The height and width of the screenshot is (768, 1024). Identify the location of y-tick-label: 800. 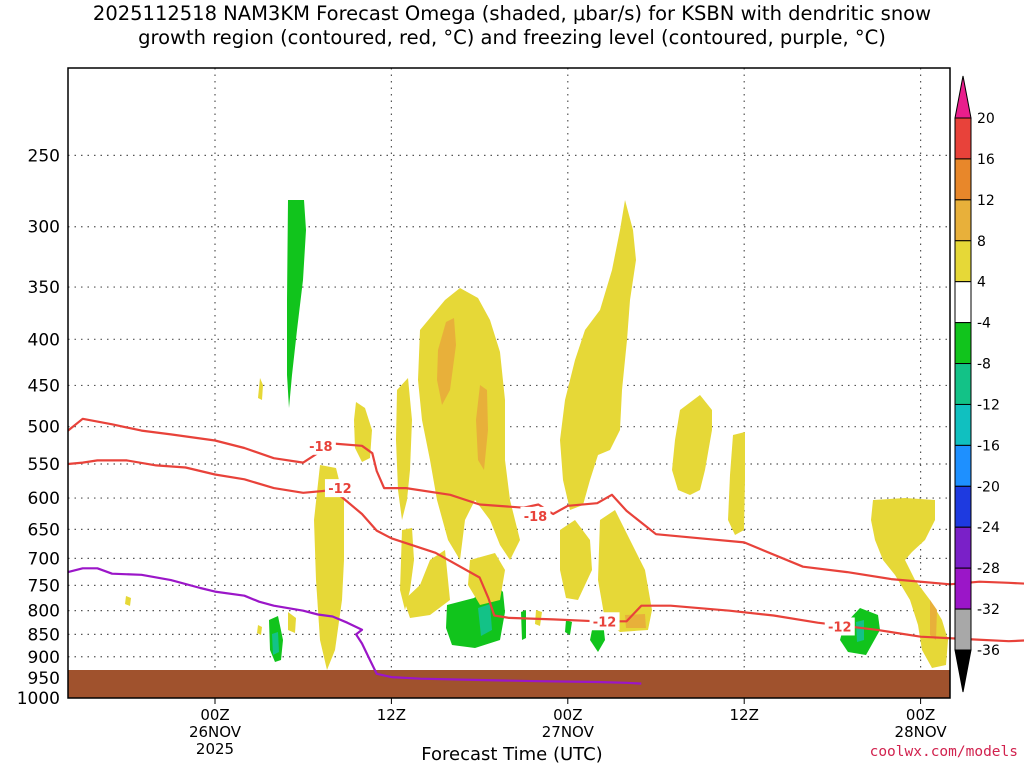
(44, 612).